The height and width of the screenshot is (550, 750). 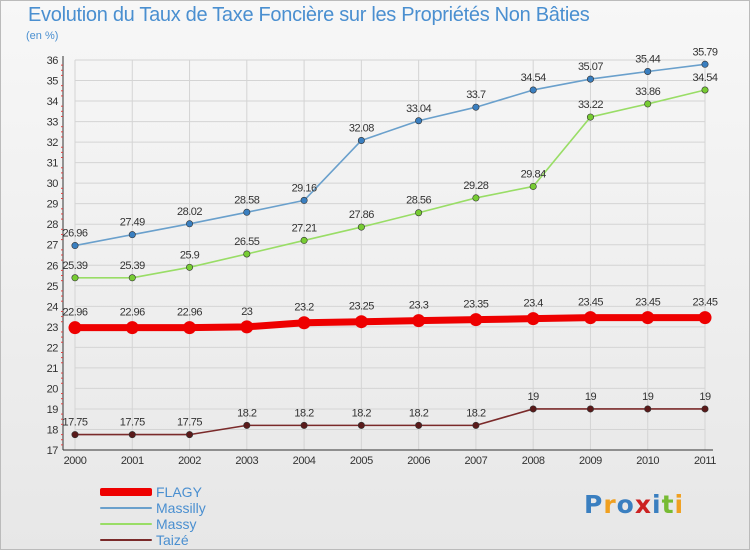 What do you see at coordinates (419, 306) in the screenshot?
I see `data-label-flagy: 23.3` at bounding box center [419, 306].